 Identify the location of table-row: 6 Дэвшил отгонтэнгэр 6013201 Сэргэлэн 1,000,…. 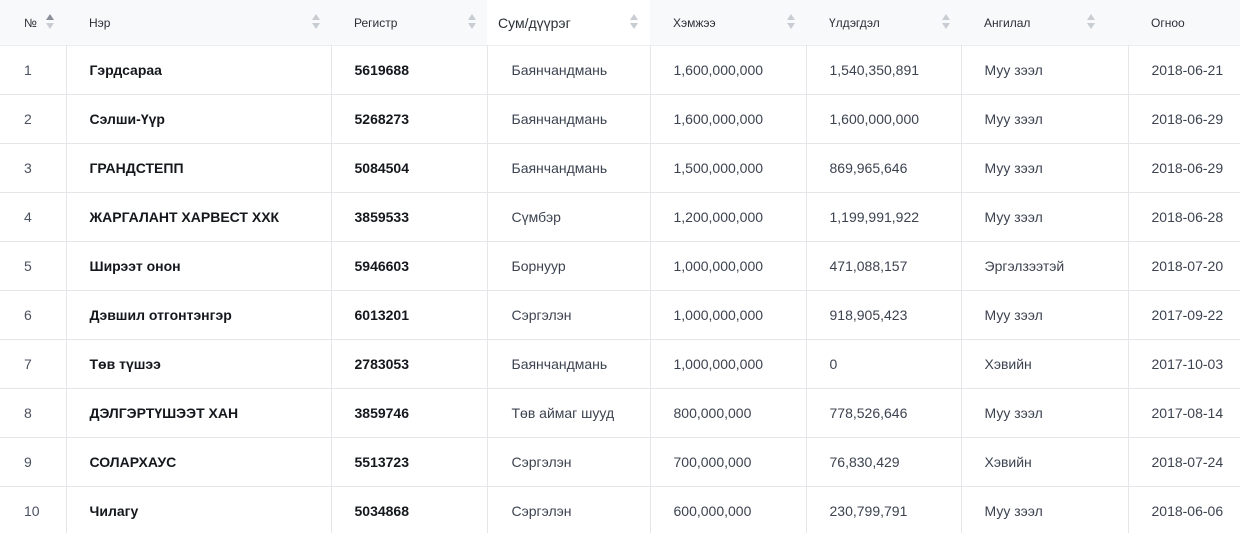
(620, 315).